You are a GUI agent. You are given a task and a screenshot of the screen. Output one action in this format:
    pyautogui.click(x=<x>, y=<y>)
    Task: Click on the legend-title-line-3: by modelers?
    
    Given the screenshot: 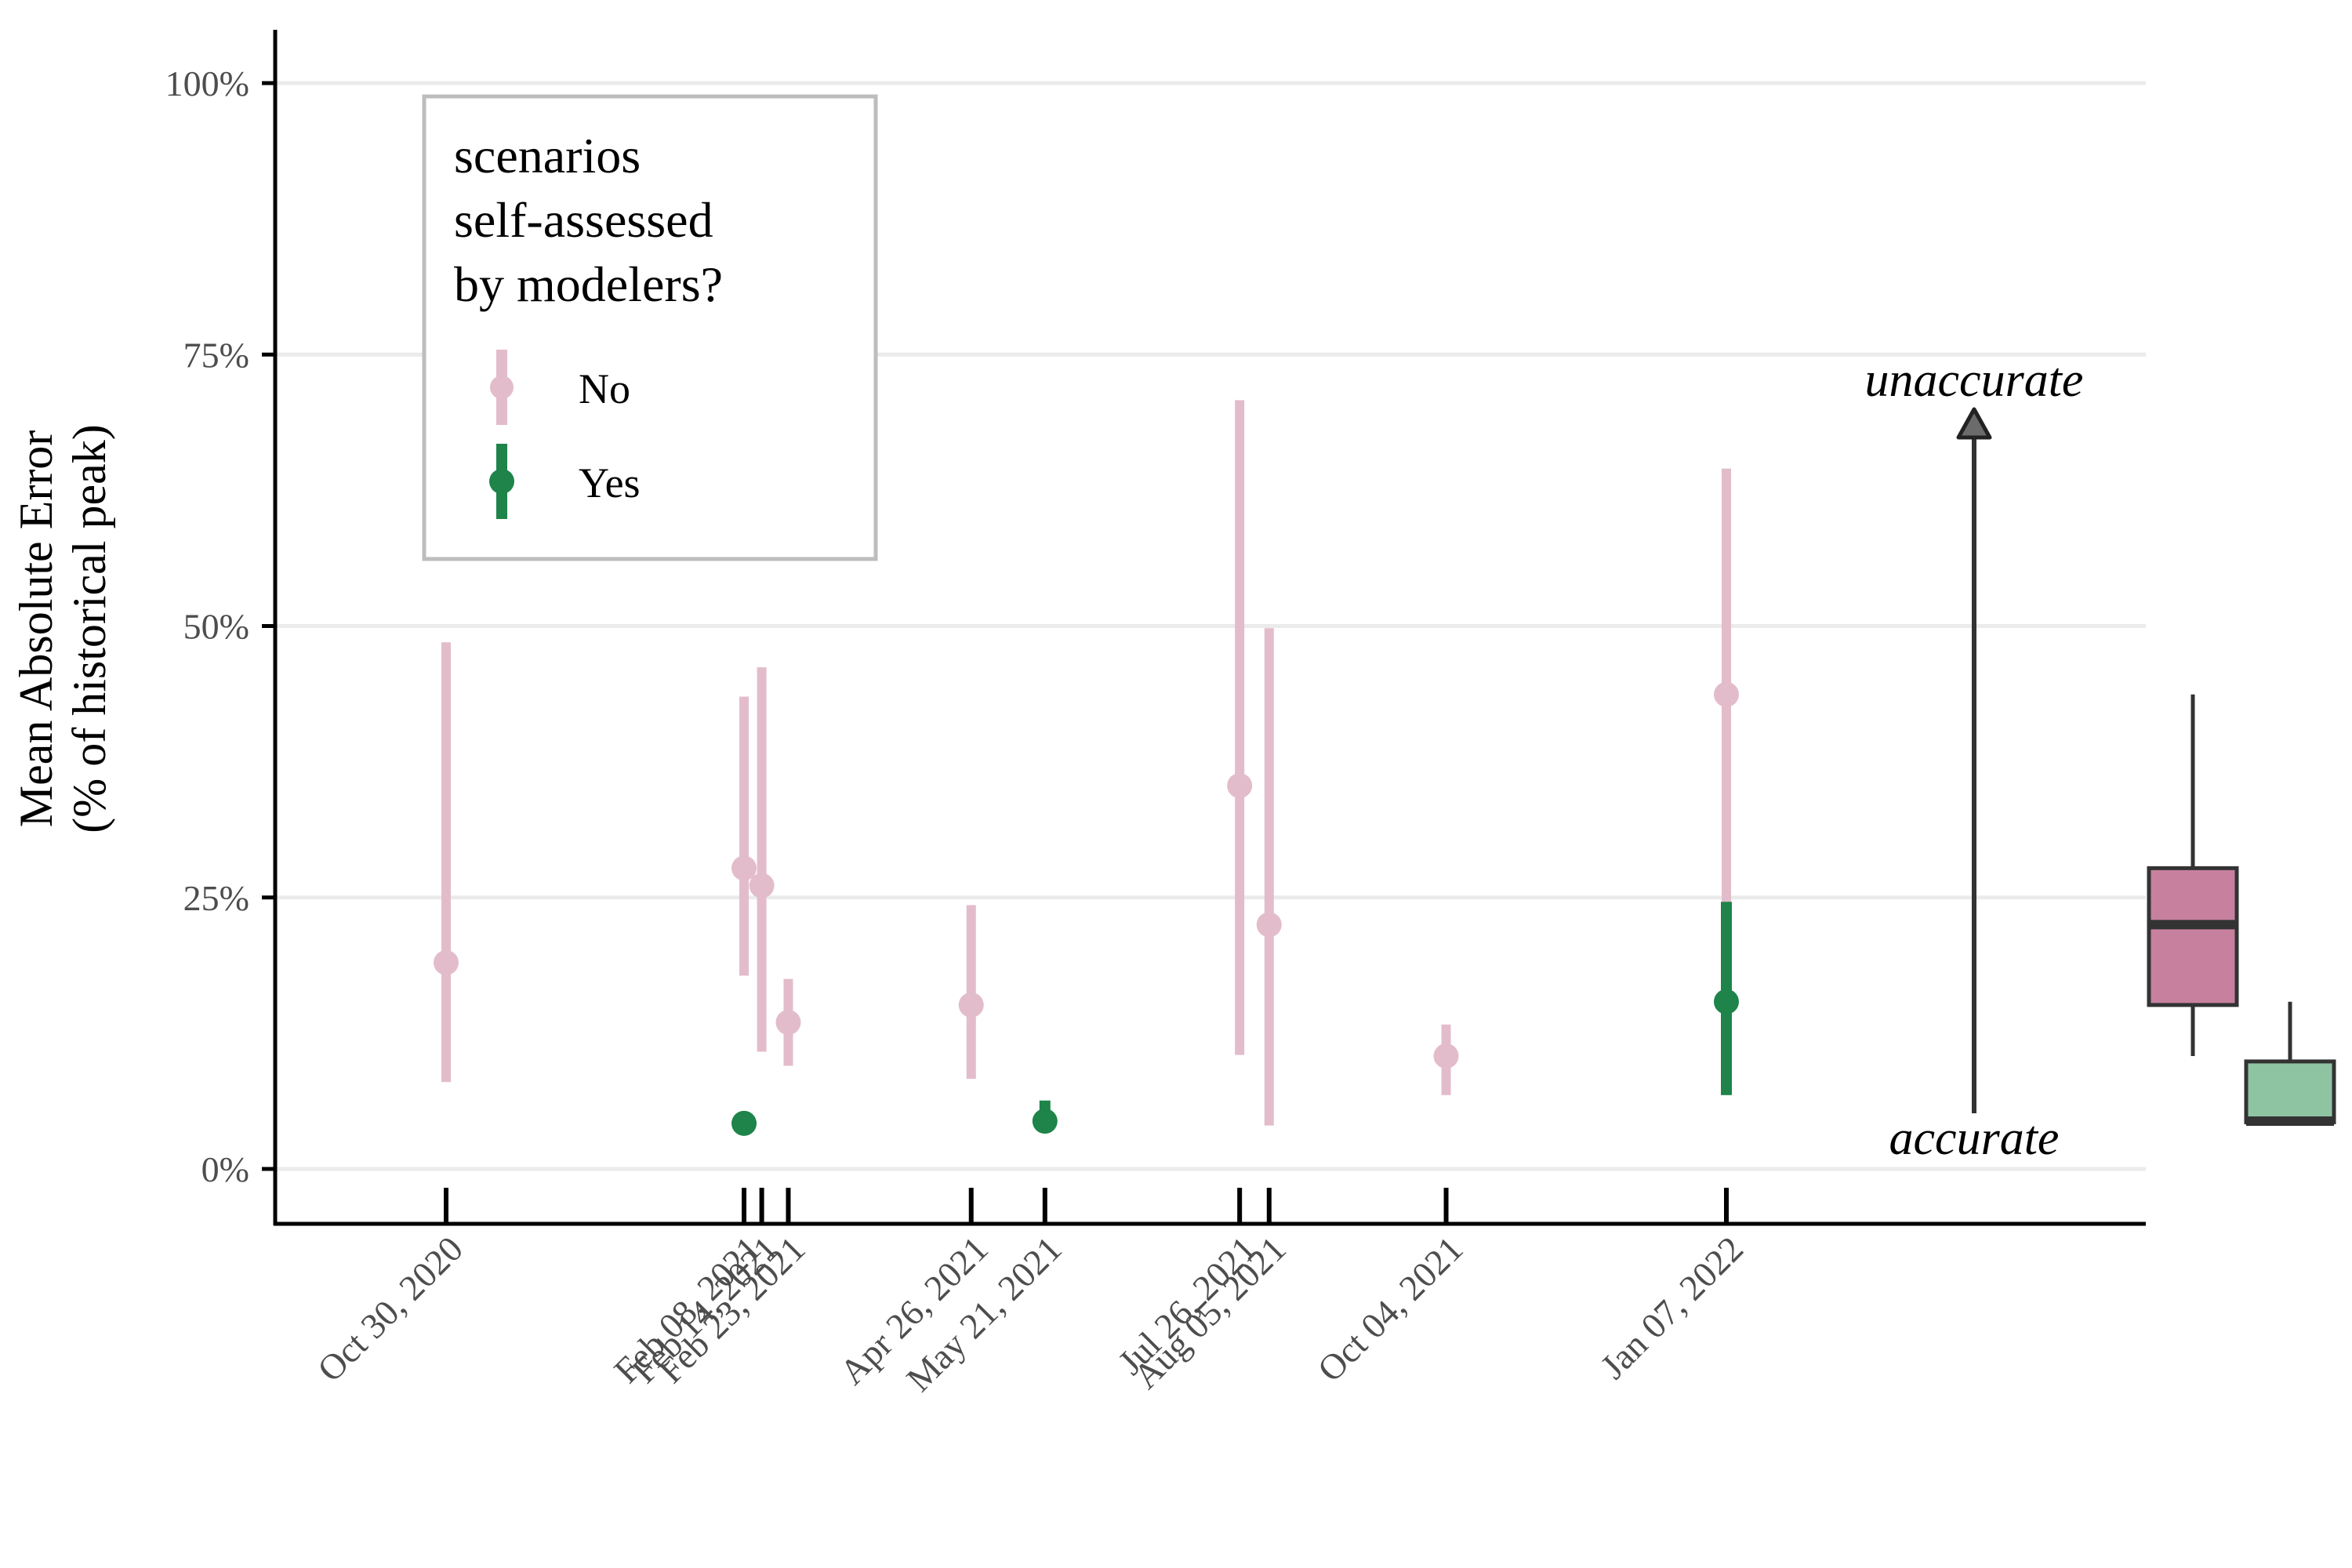 What is the action you would take?
    pyautogui.click(x=588, y=284)
    